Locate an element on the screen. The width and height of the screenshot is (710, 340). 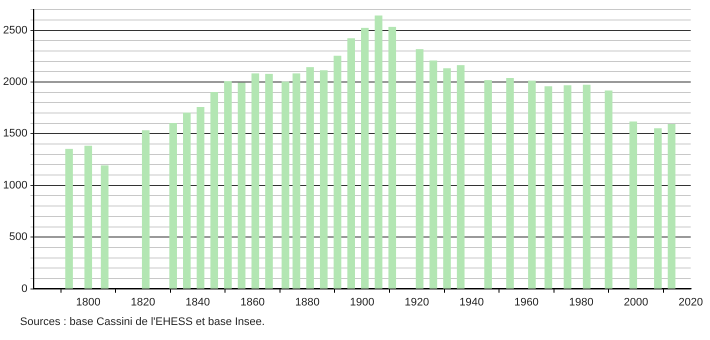
x-tick-label: 1900 is located at coordinates (362, 302).